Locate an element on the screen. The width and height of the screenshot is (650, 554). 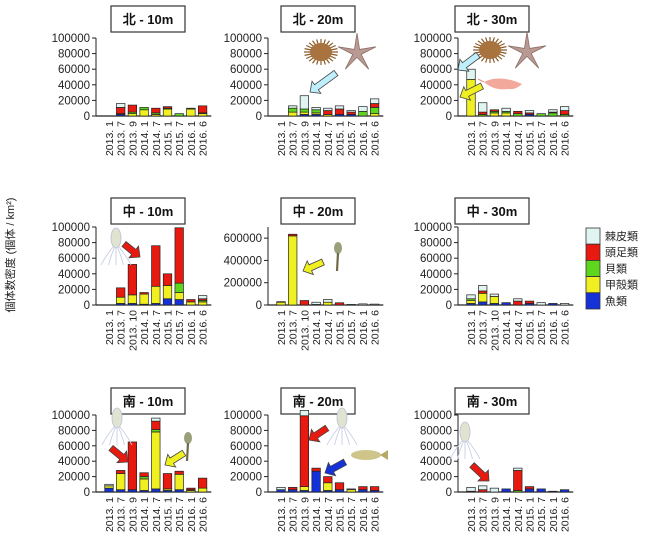
y-axis-label: 個体数密度 (個体 / km²) is located at coordinates (10, 255).